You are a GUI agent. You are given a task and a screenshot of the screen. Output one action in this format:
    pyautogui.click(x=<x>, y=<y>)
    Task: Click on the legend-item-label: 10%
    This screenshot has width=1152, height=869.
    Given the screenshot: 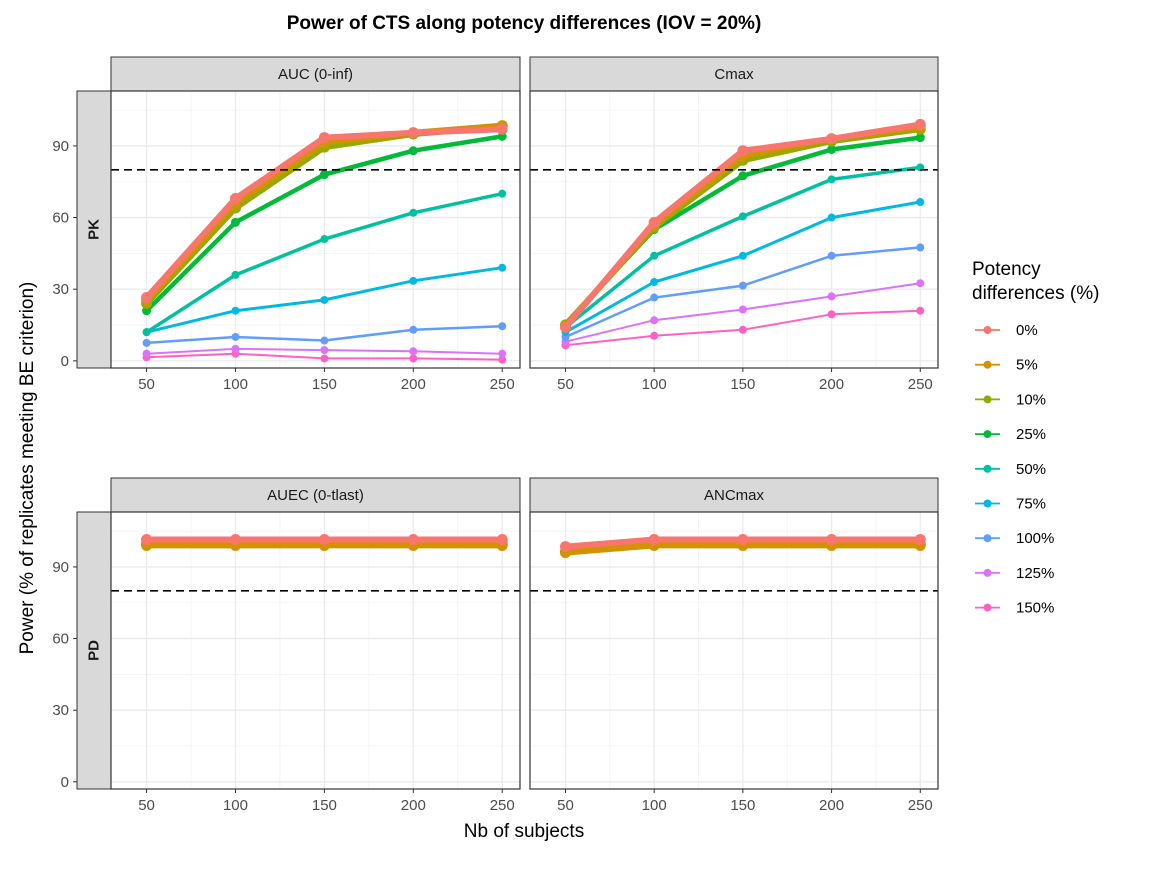 What is the action you would take?
    pyautogui.click(x=1031, y=399)
    